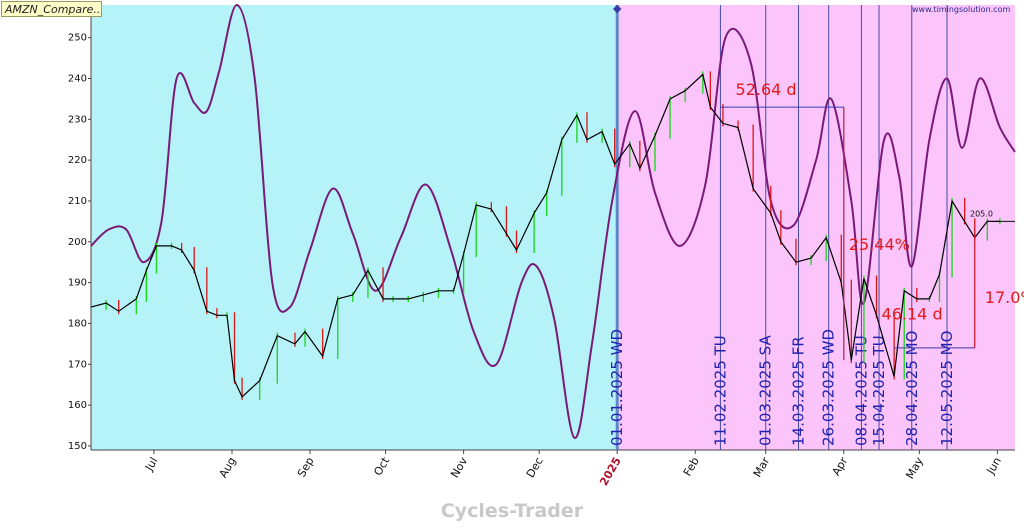  I want to click on y-tick-label: 180, so click(77, 323).